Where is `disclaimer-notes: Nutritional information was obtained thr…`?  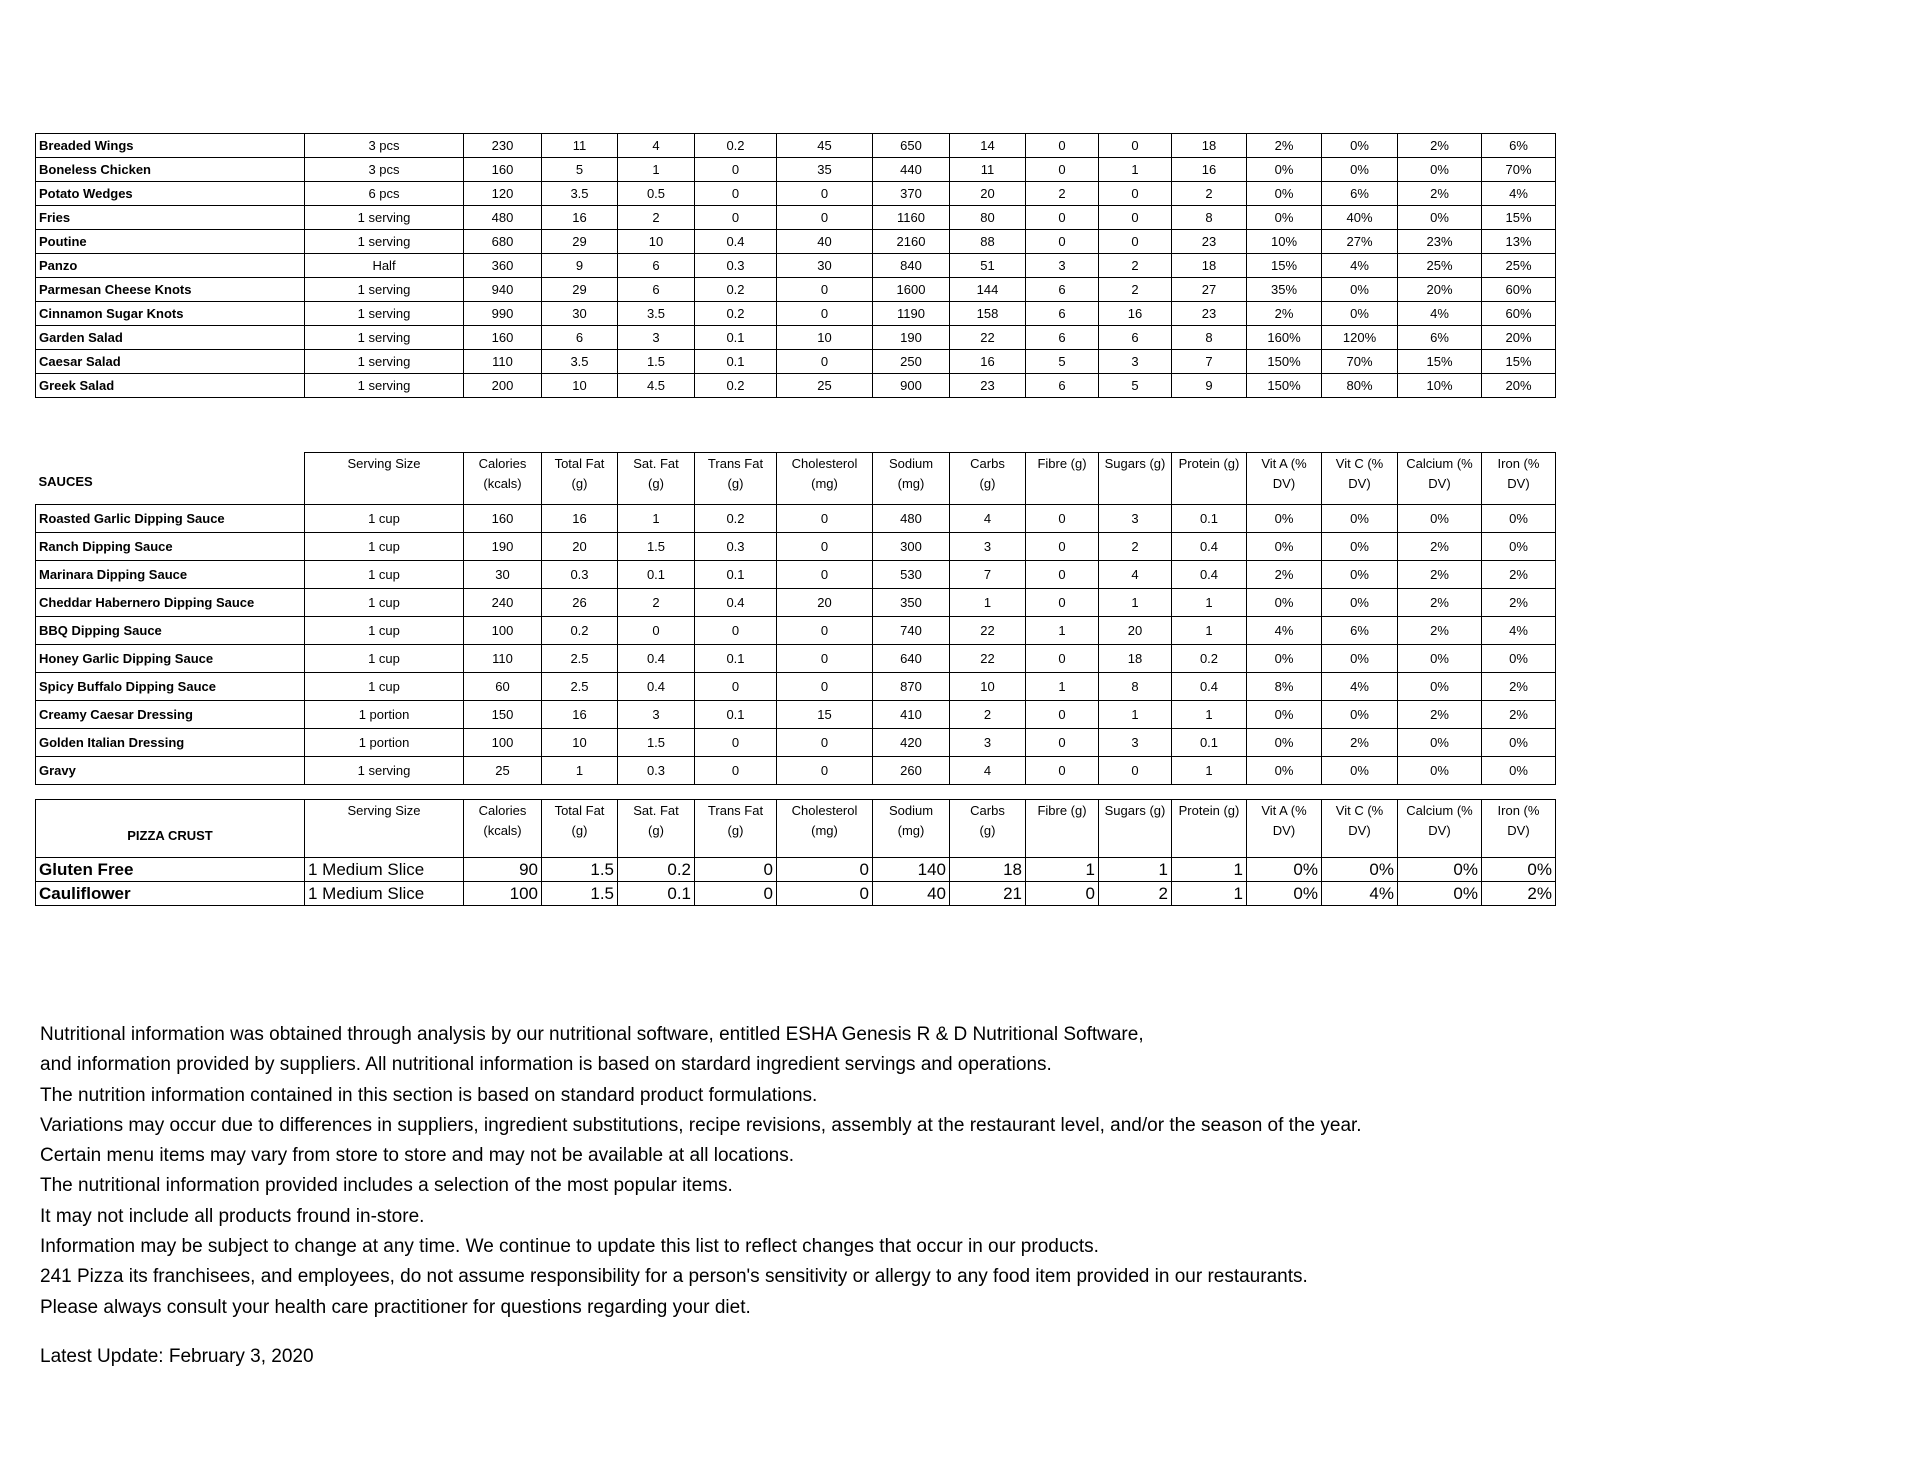
disclaimer-notes: Nutritional information was obtained thr… is located at coordinates (701, 1171).